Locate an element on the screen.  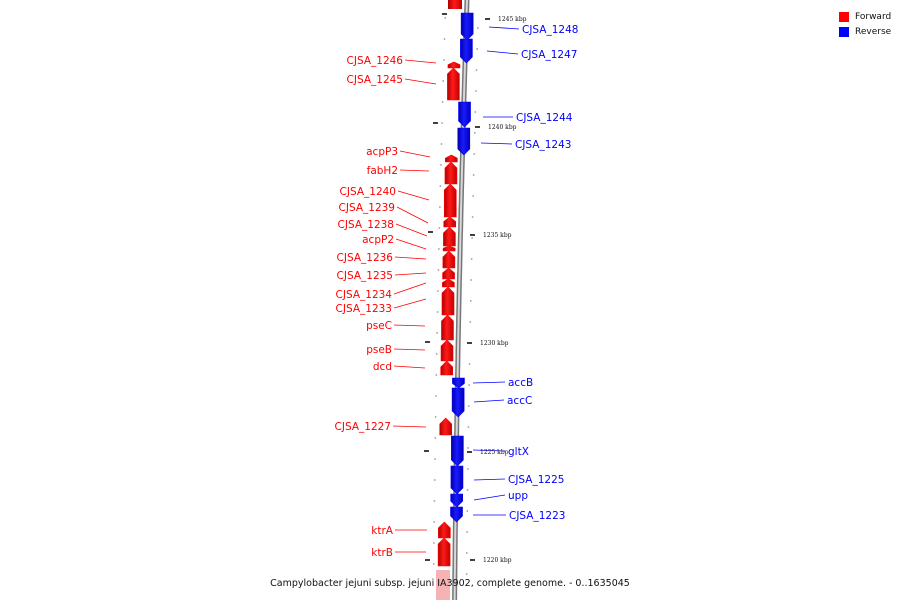
tick-label: 1235 kbp is located at coordinates (497, 235).